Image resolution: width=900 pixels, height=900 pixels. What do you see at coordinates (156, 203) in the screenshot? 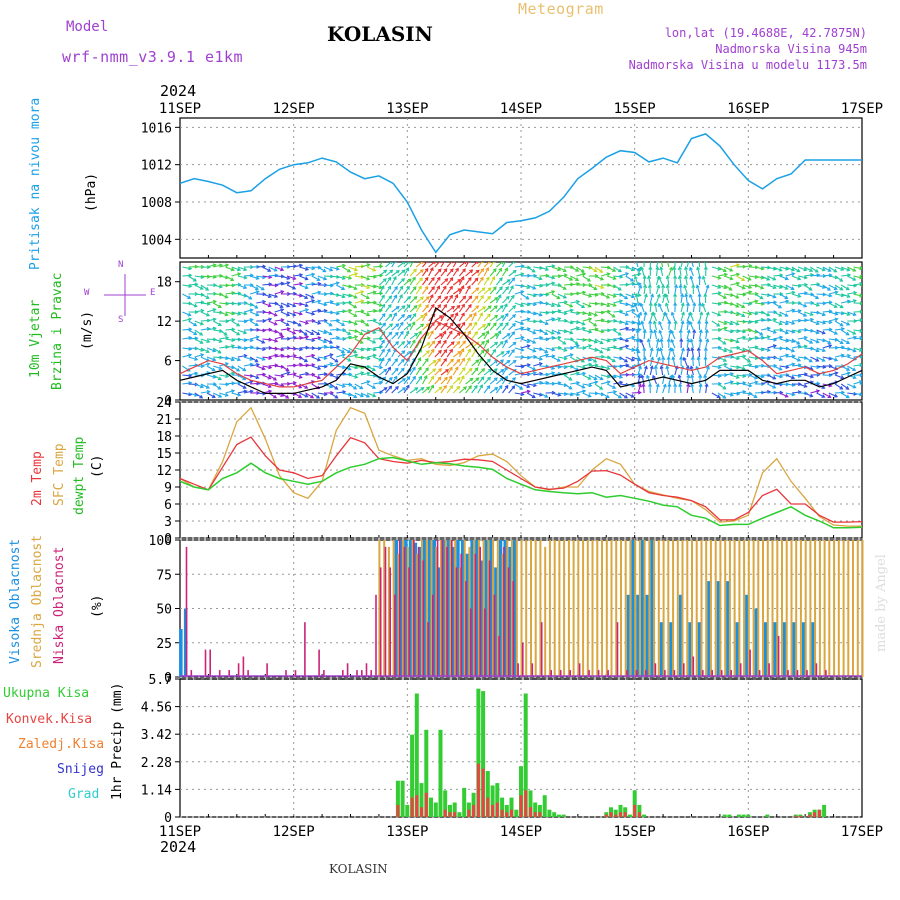
I see `y-tick-label: 1008` at bounding box center [156, 203].